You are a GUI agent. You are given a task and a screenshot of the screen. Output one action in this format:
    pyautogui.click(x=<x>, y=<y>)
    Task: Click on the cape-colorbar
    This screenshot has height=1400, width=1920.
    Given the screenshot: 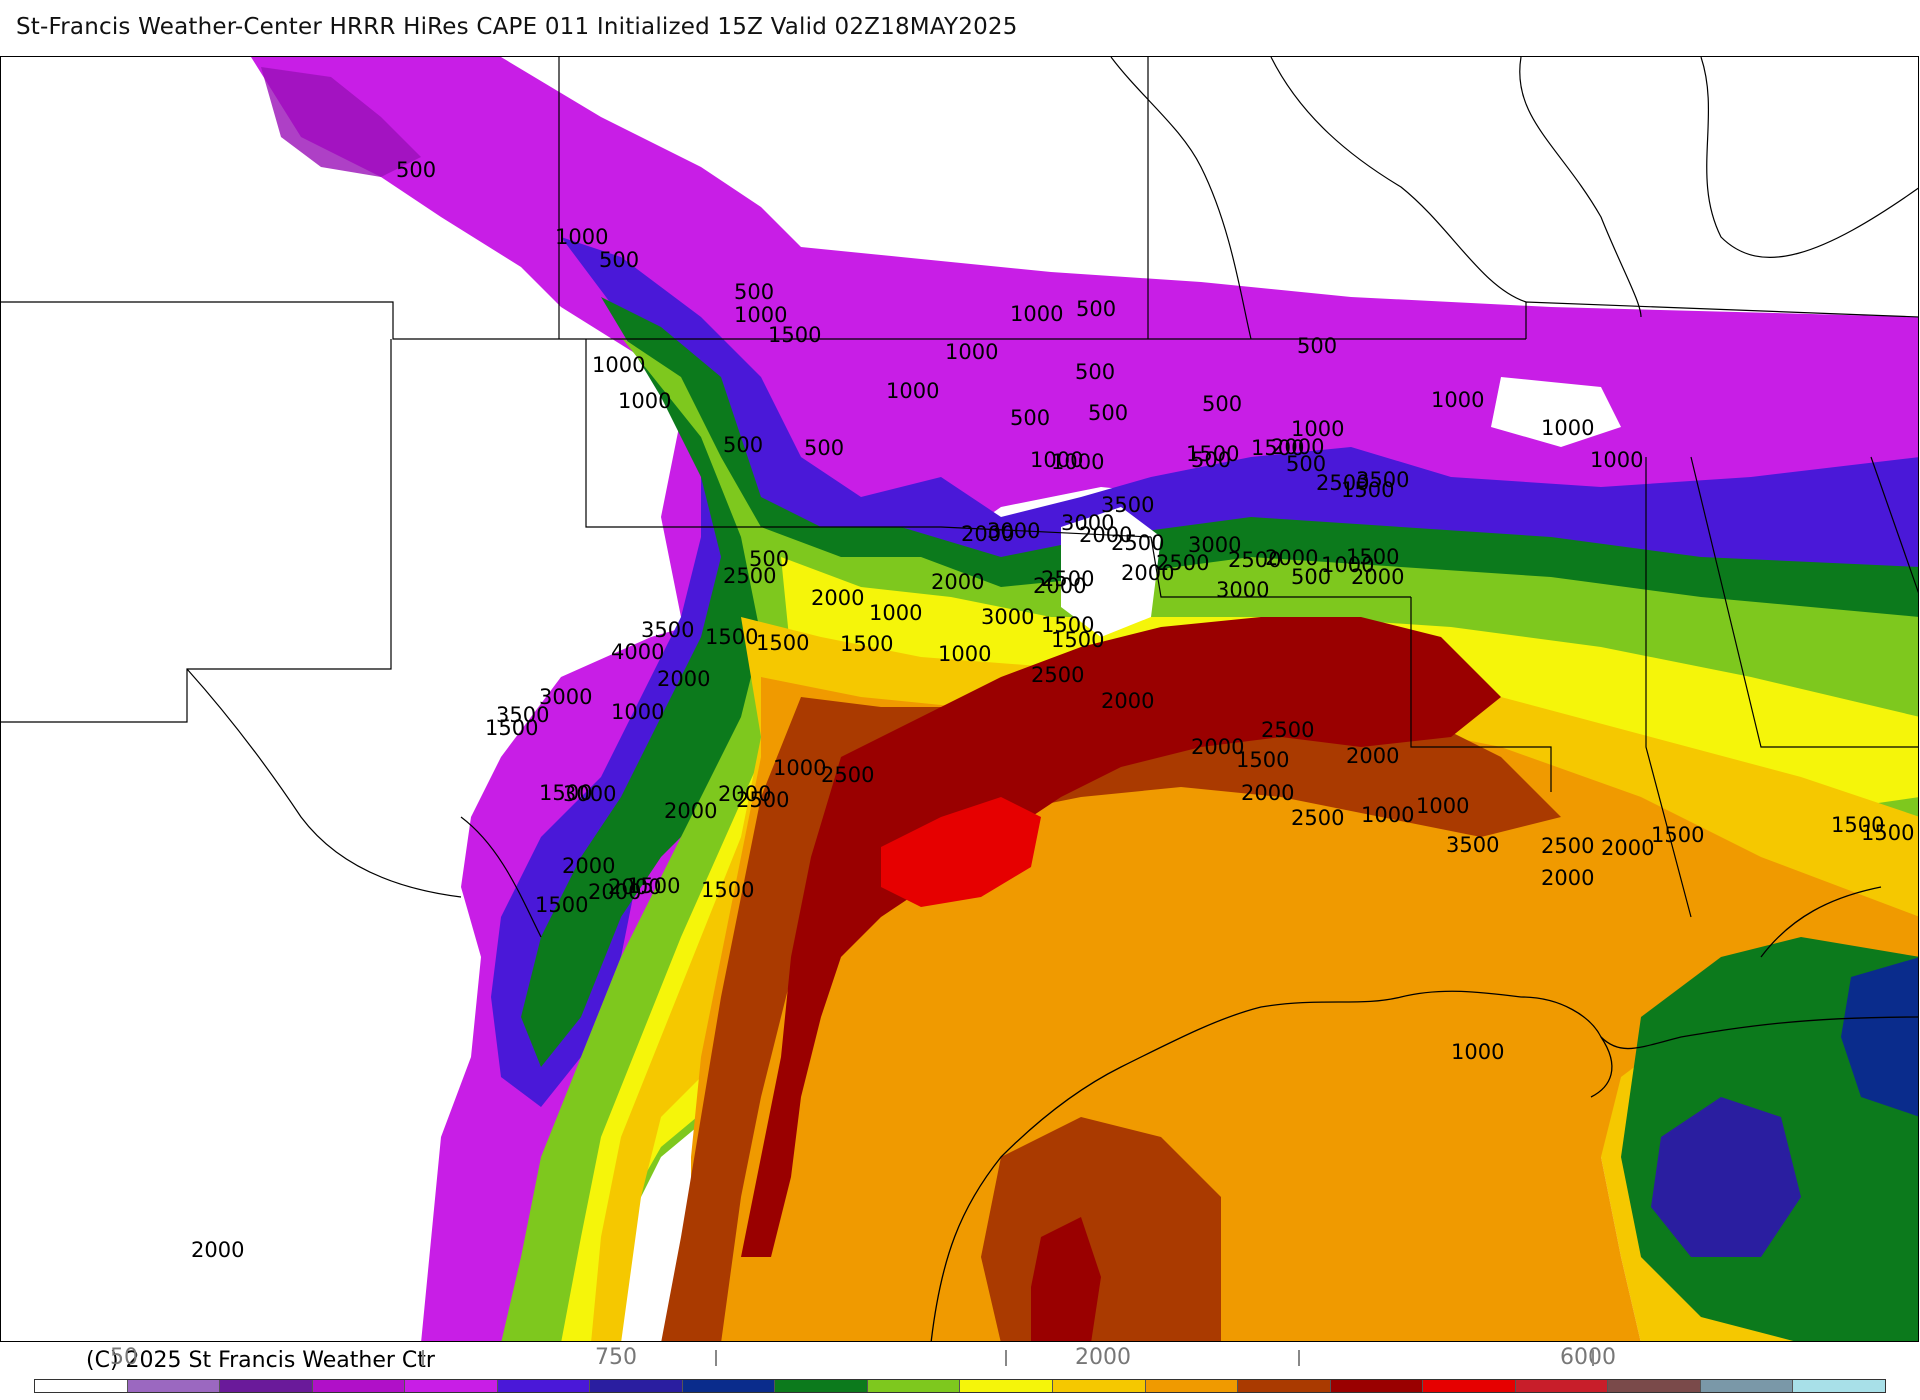 What is the action you would take?
    pyautogui.click(x=960, y=1386)
    